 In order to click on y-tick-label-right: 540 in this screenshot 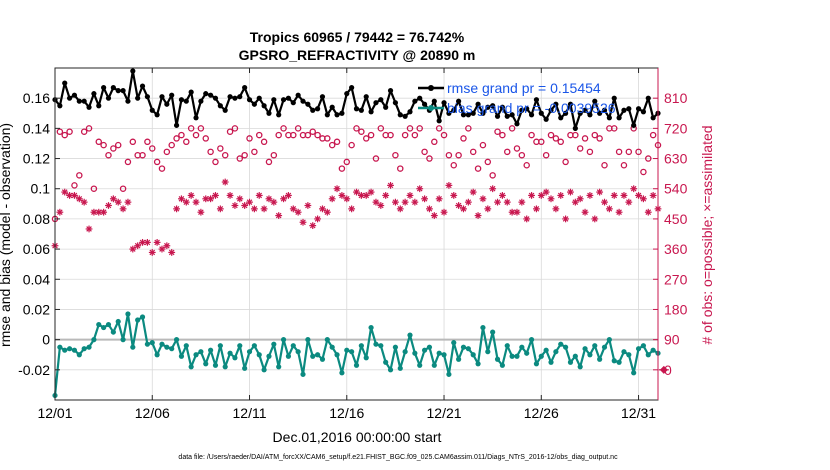, I will do `click(676, 189)`.